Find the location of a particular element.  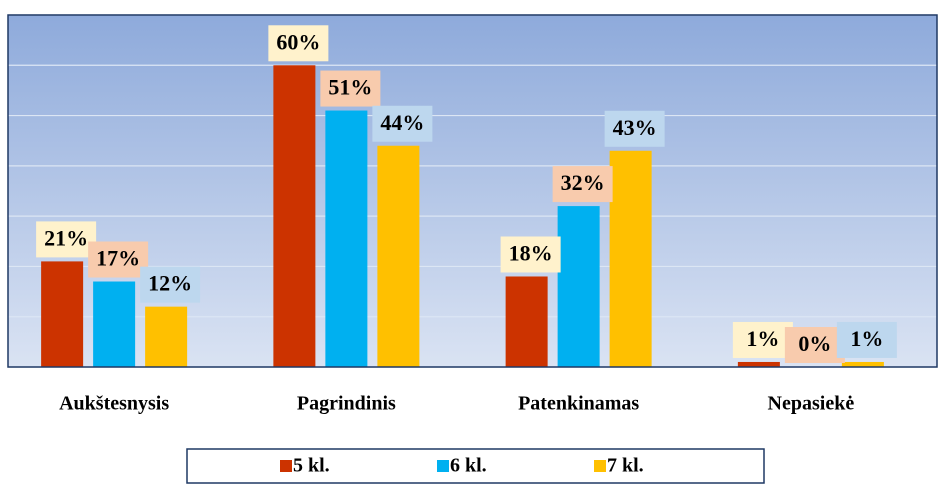

data-label: 21% is located at coordinates (66, 237).